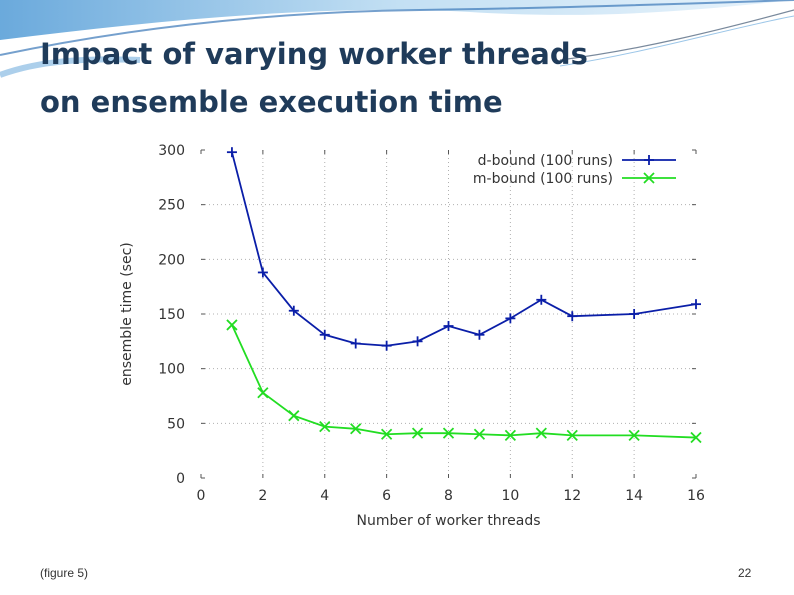 The width and height of the screenshot is (794, 595). Describe the element at coordinates (171, 206) in the screenshot. I see `y-tick-label: 250` at that location.